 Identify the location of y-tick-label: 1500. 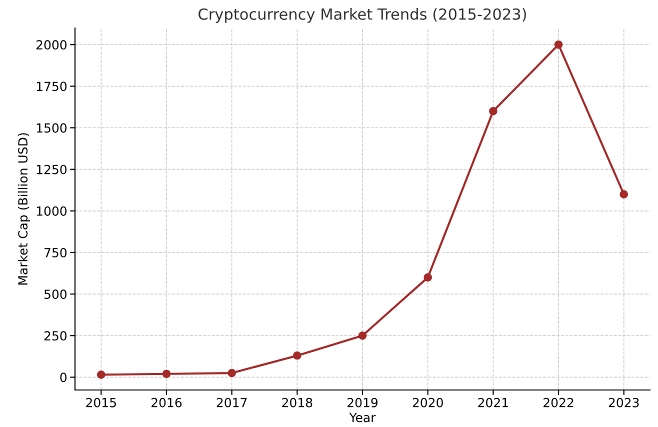
(51, 128).